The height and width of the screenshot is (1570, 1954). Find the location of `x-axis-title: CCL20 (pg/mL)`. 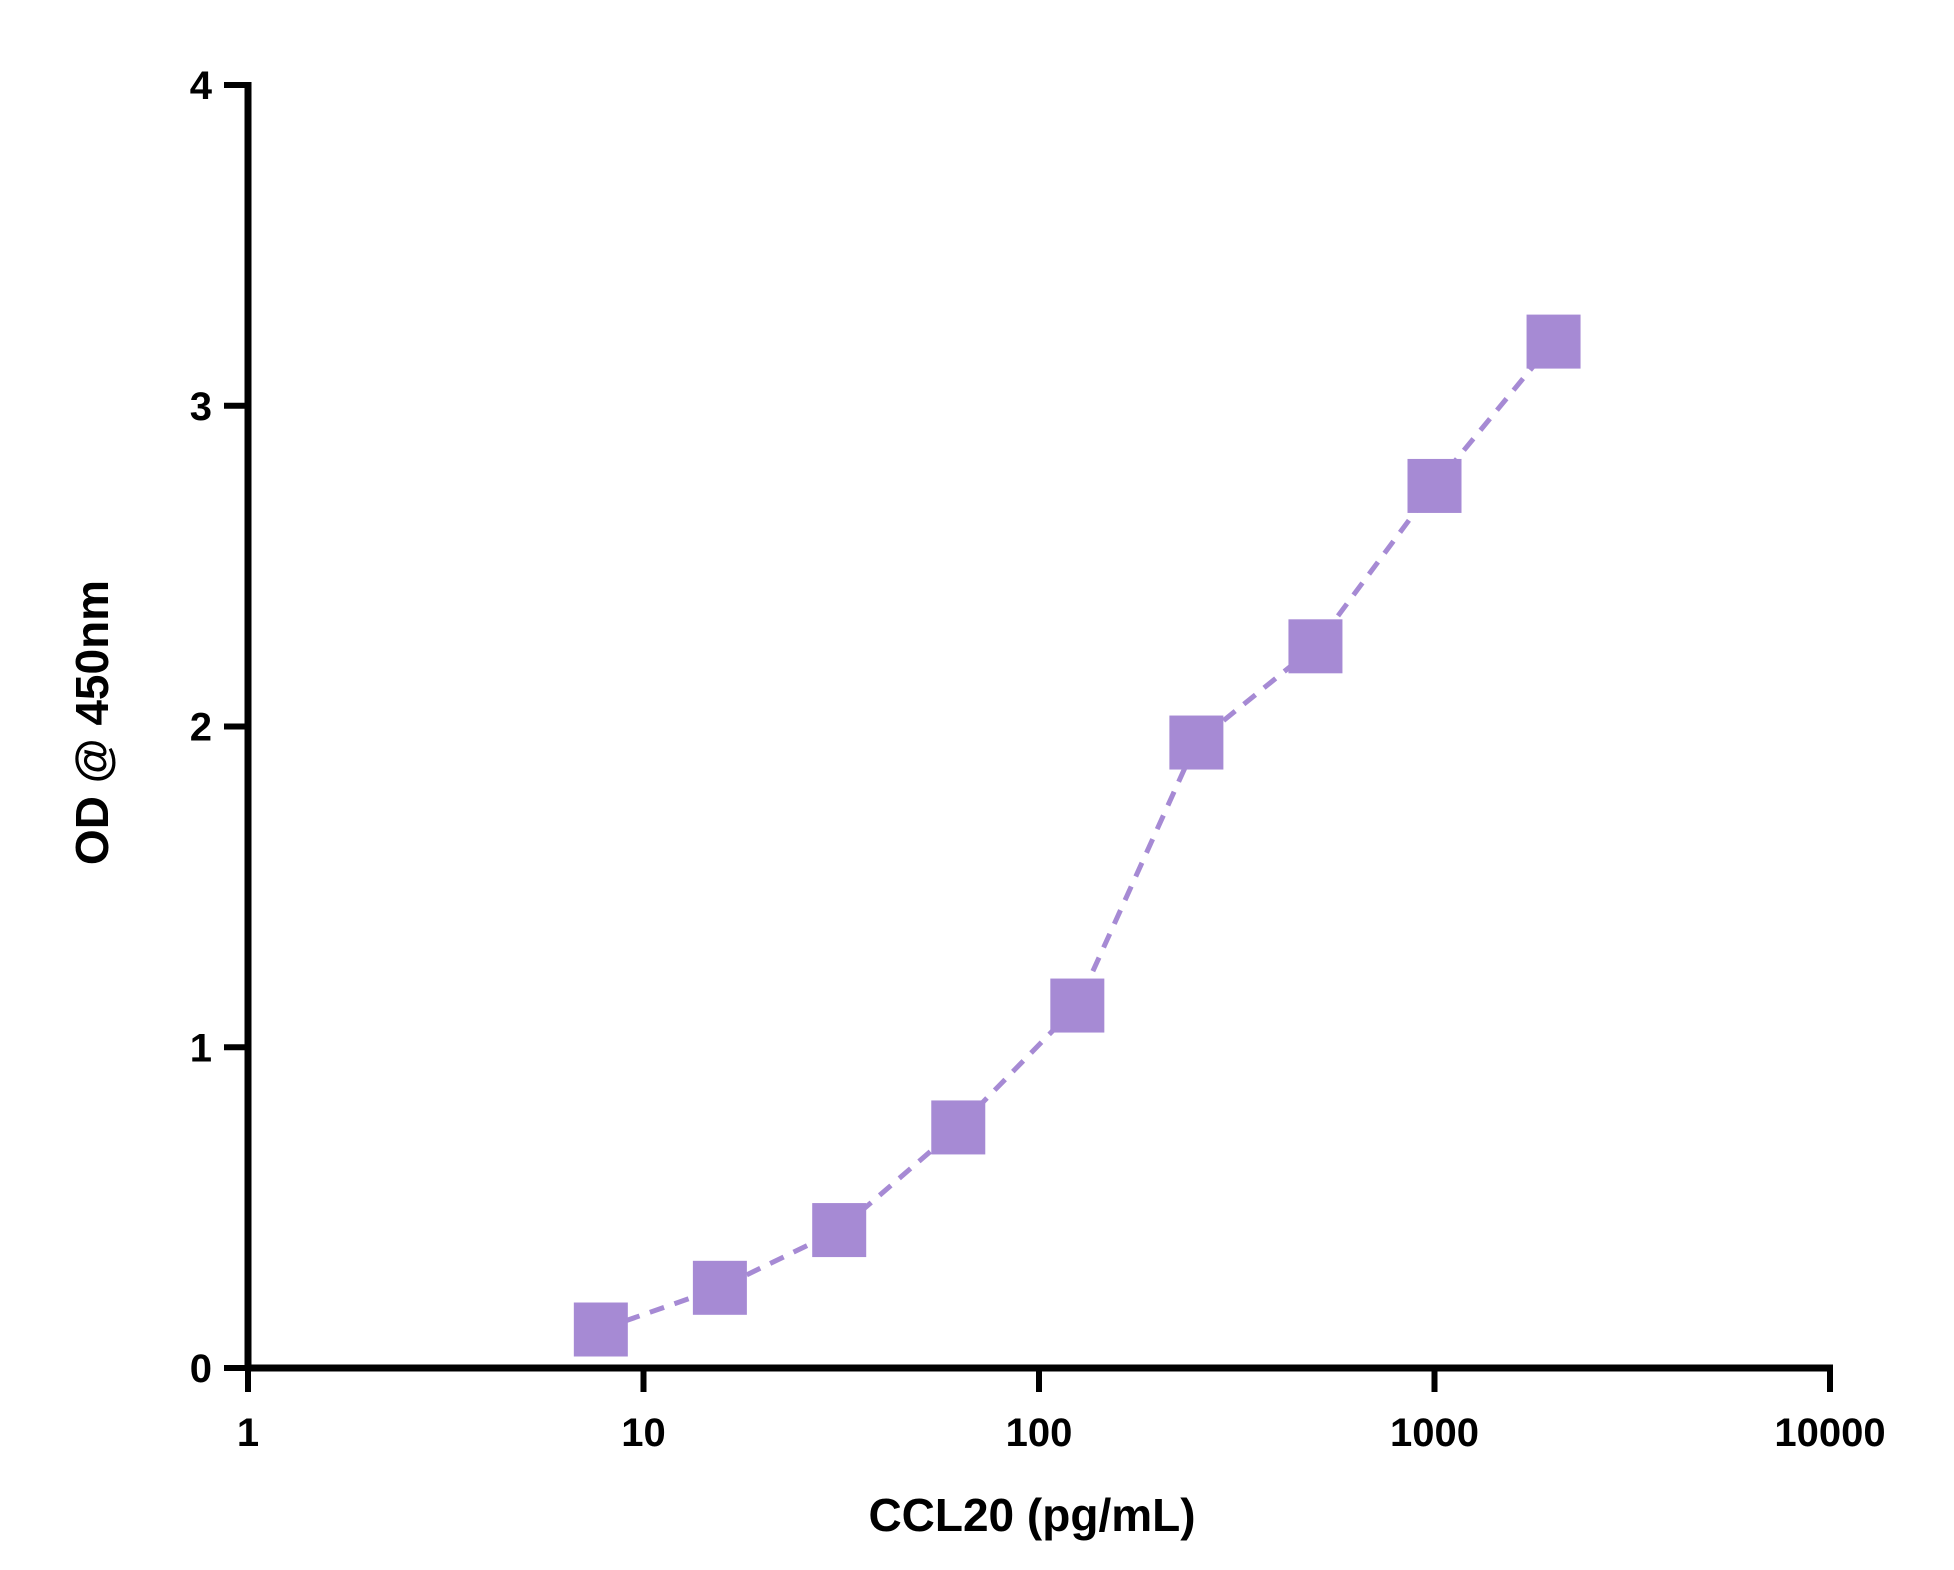

x-axis-title: CCL20 (pg/mL) is located at coordinates (1031, 1515).